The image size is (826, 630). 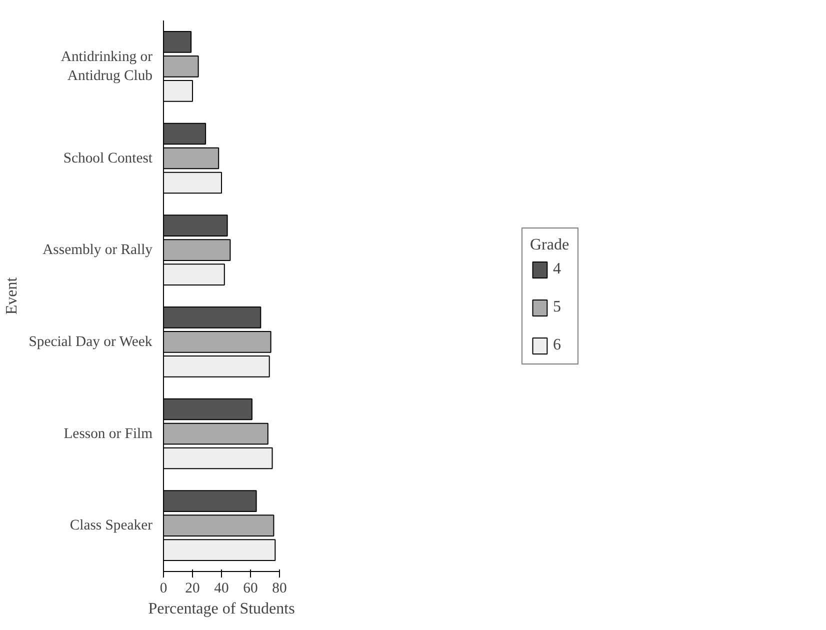 I want to click on y-tick-label: Class Speaker, so click(x=111, y=526).